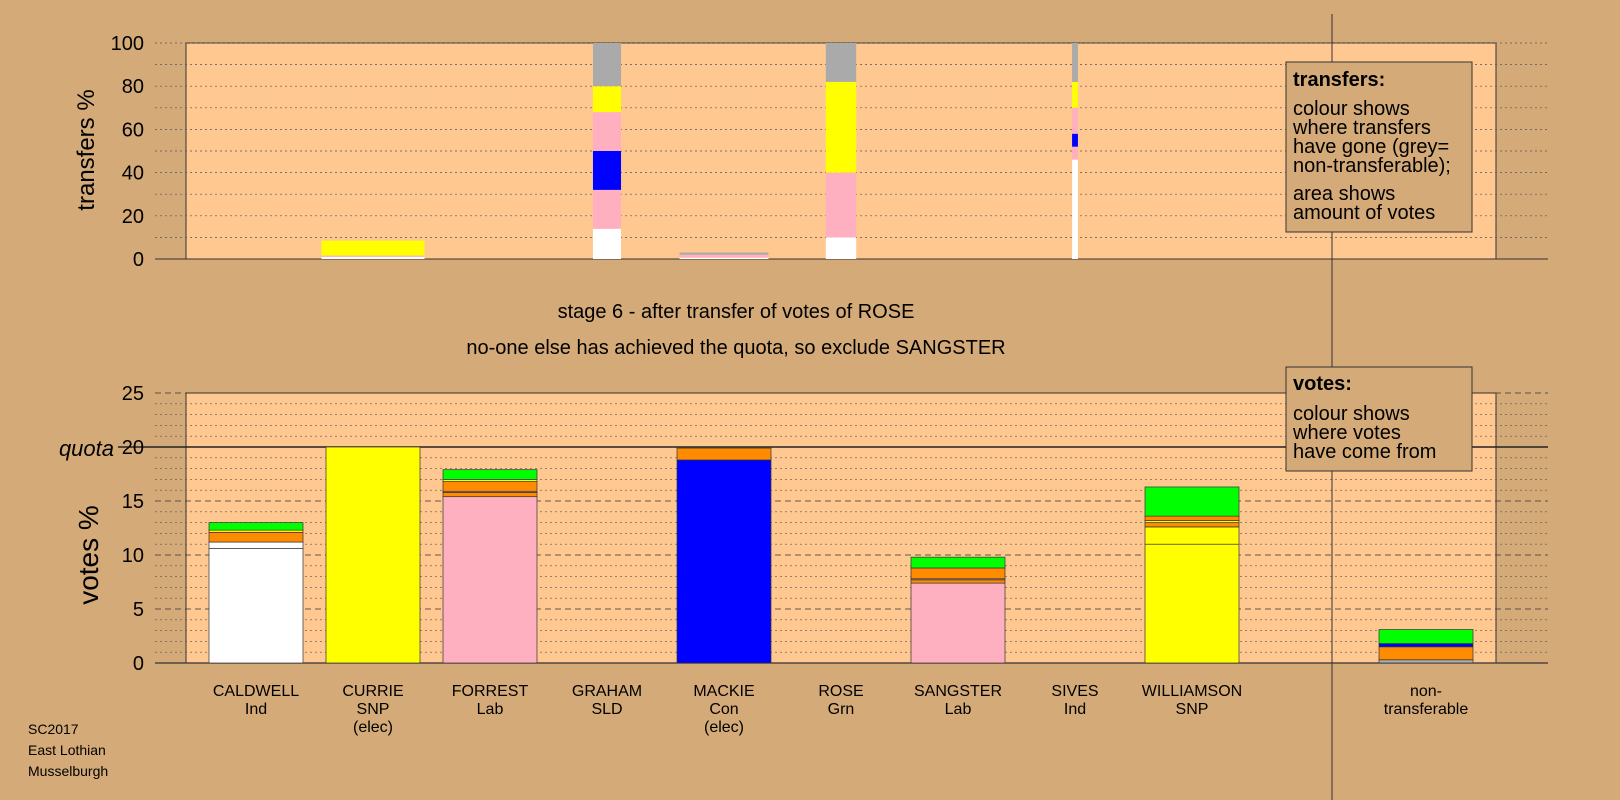  What do you see at coordinates (1192, 691) in the screenshot?
I see `candidate-name: WILLIAMSON` at bounding box center [1192, 691].